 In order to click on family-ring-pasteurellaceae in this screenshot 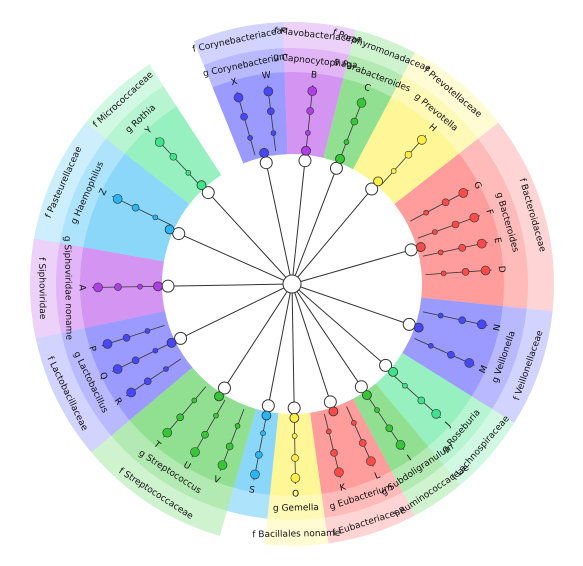, I will do `click(70, 183)`.